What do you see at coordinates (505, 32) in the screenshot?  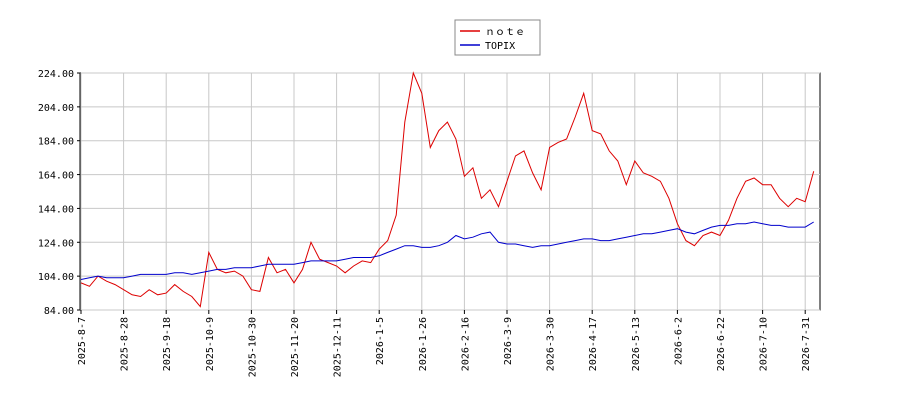 I see `legend-label: ｎｏｔｅ` at bounding box center [505, 32].